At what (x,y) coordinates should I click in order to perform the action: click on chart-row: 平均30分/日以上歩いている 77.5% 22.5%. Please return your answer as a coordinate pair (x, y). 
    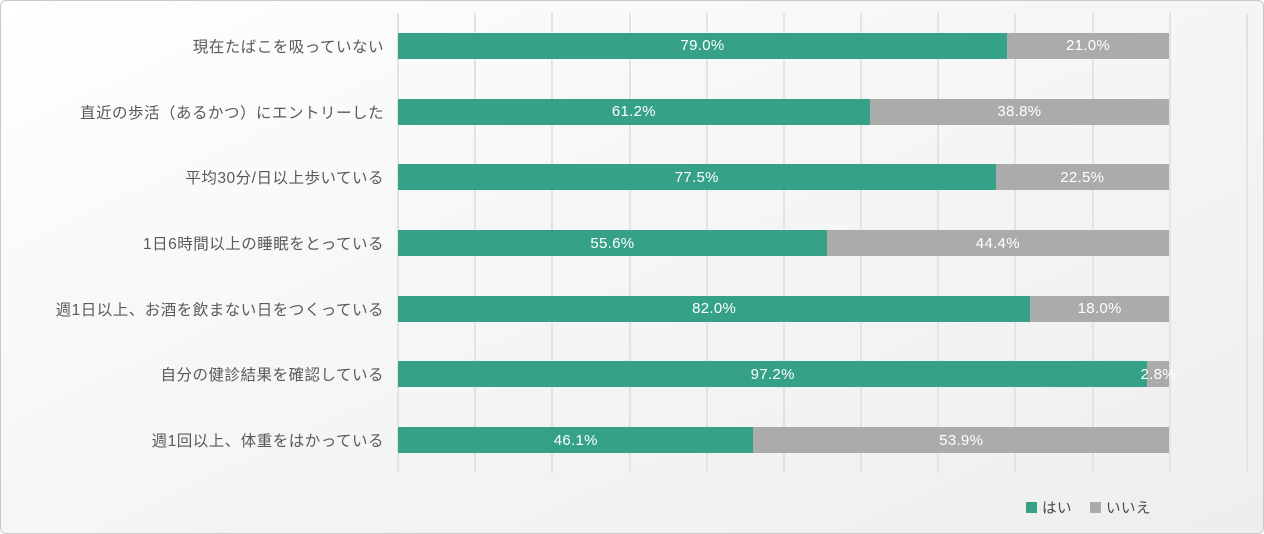
    Looking at the image, I should click on (632, 177).